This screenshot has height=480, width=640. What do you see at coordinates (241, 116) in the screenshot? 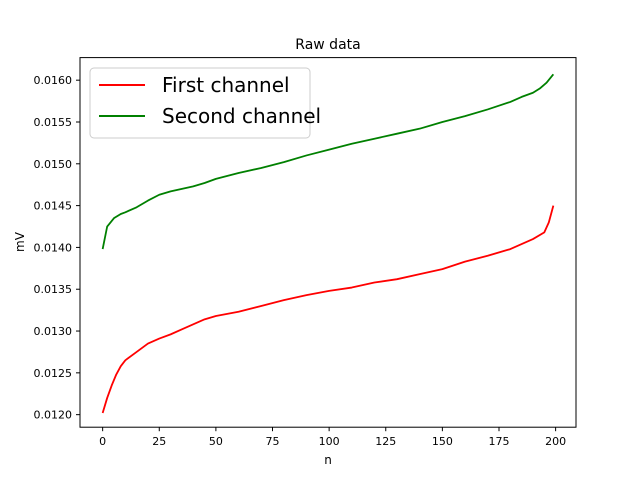
I see `legend-label-second-channel: Second channel` at bounding box center [241, 116].